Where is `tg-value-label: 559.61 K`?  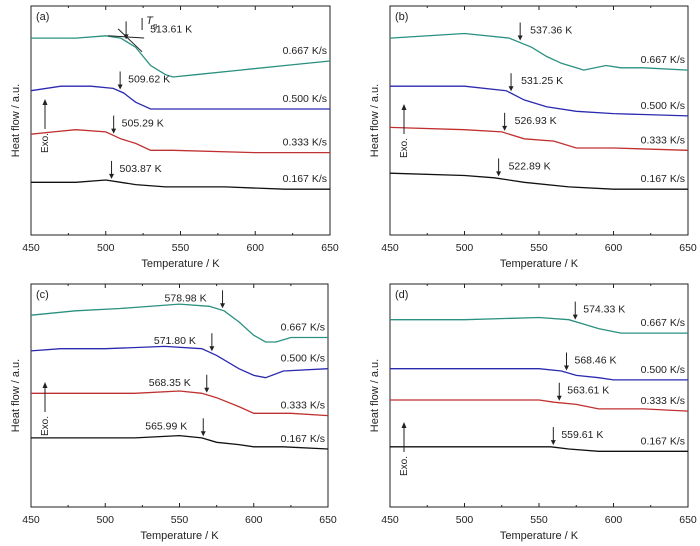
tg-value-label: 559.61 K is located at coordinates (582, 435).